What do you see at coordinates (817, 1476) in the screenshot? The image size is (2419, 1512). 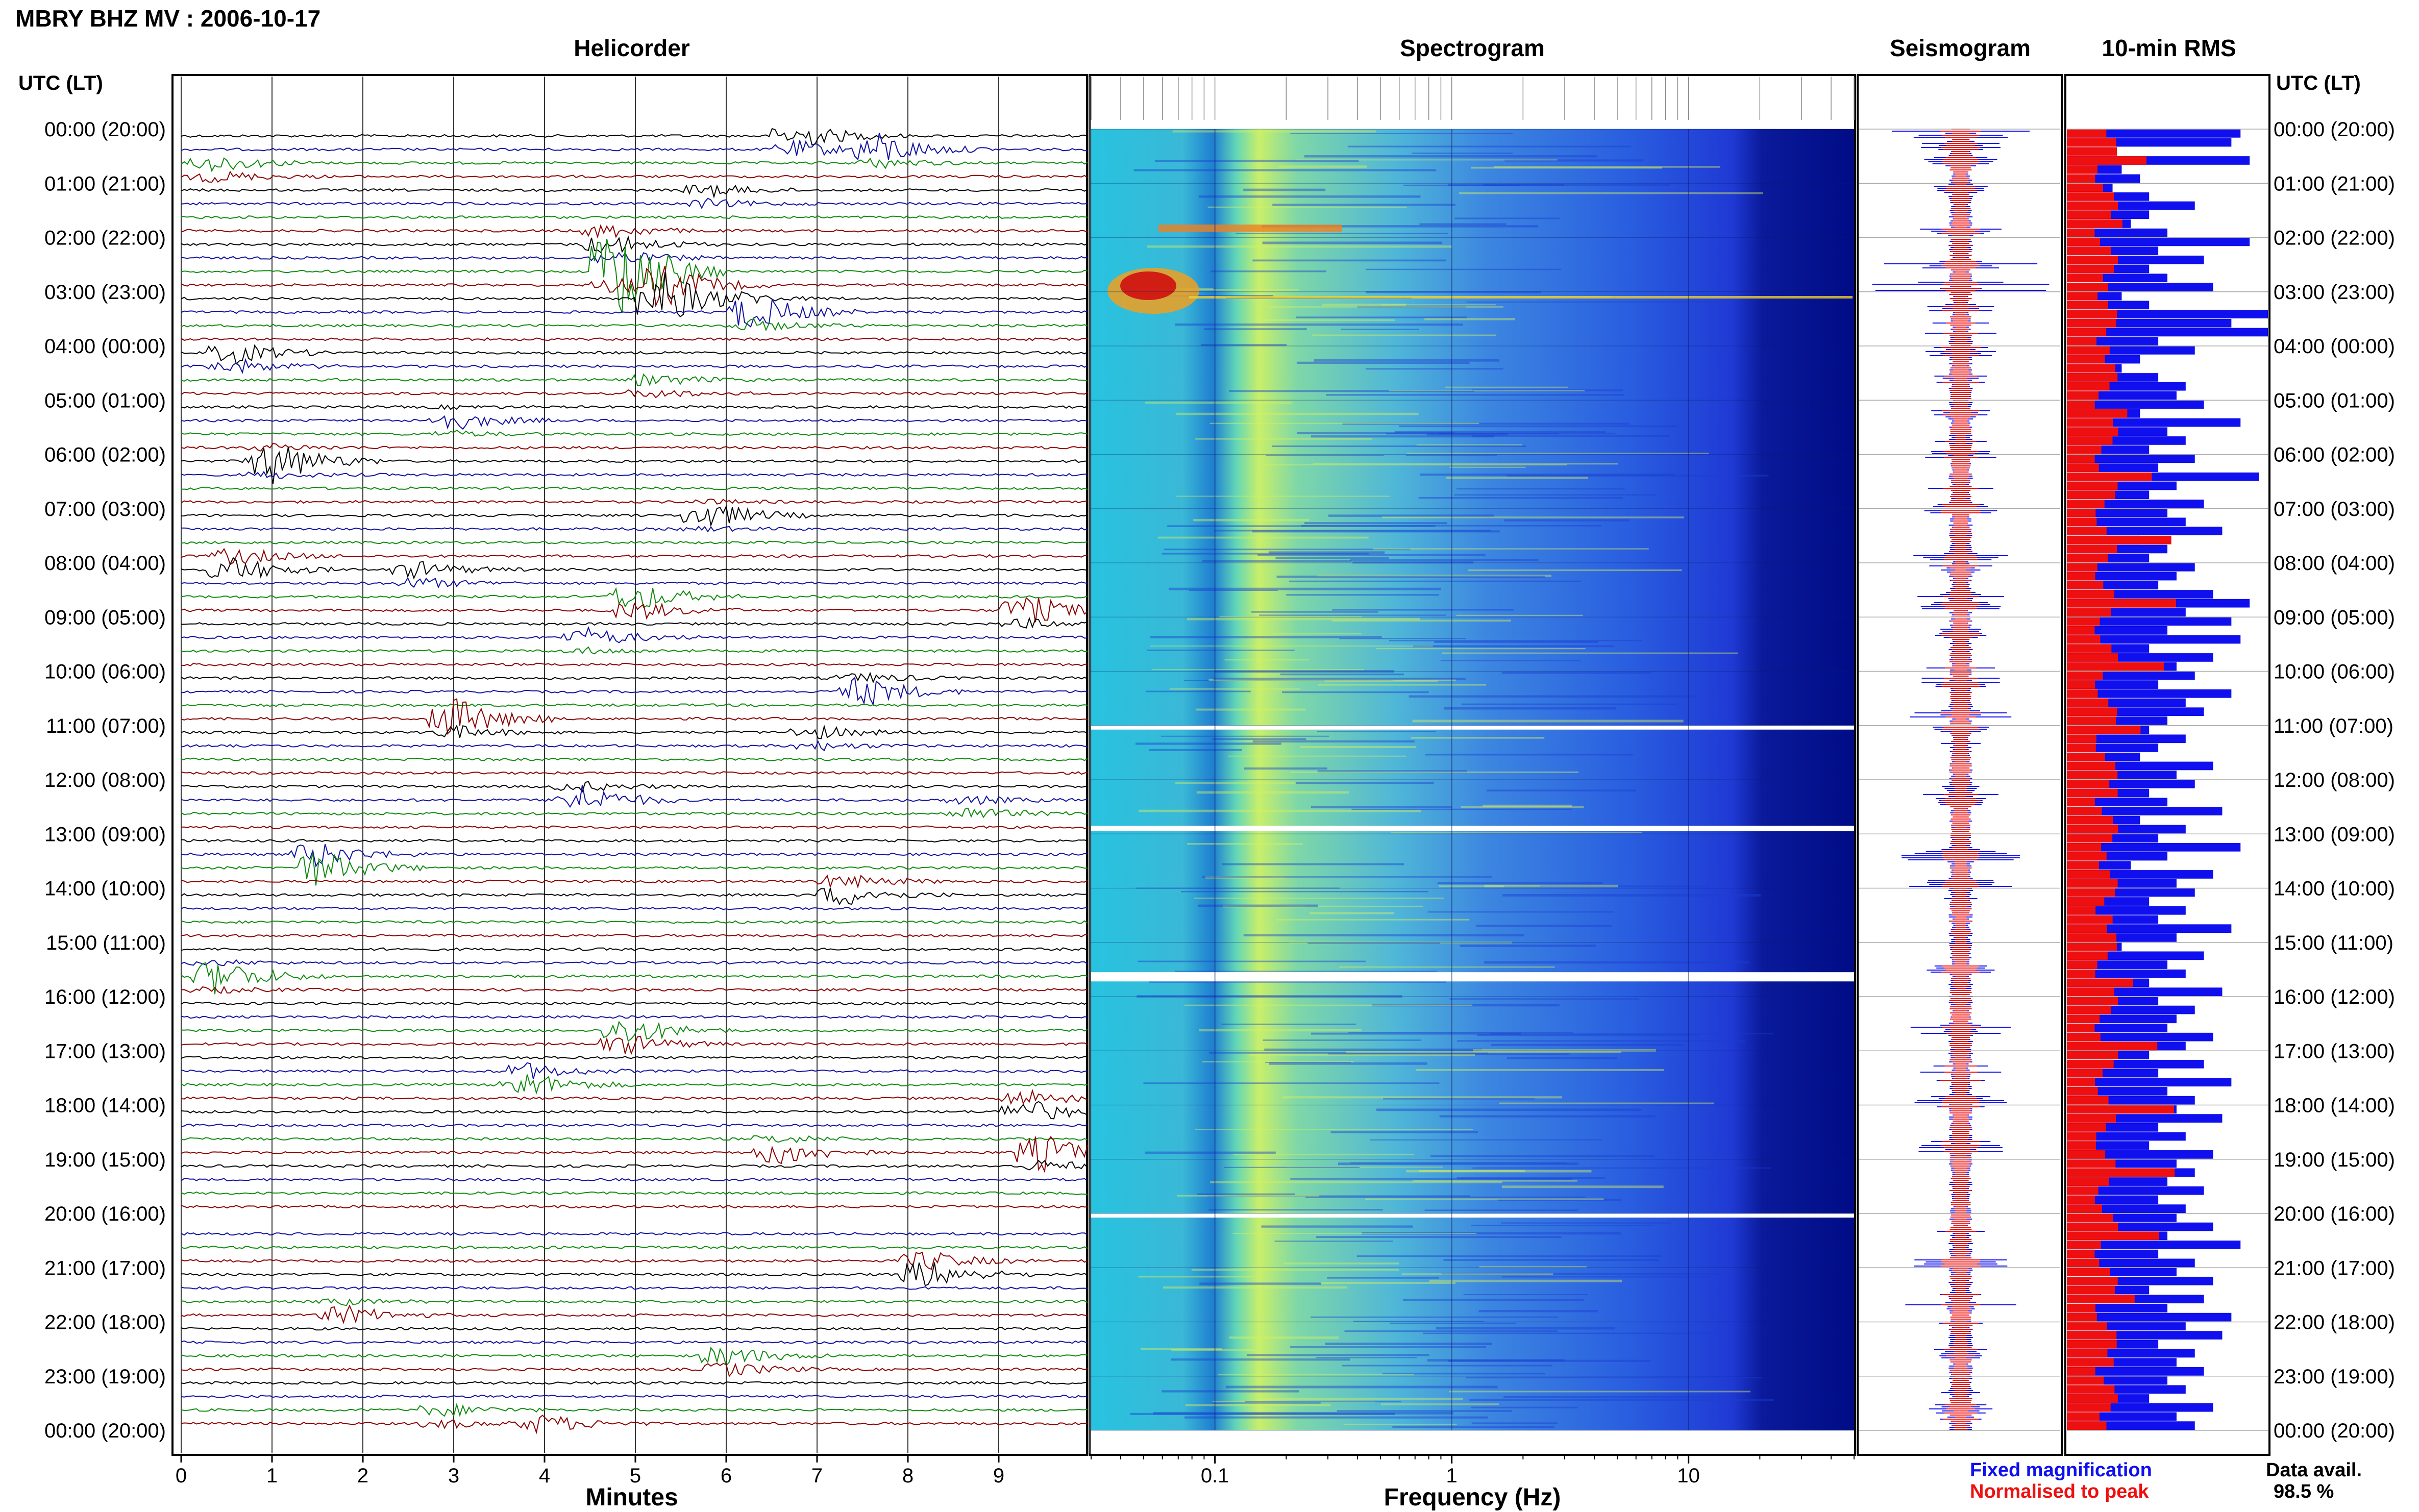 I see `minute-tick-label: 7` at bounding box center [817, 1476].